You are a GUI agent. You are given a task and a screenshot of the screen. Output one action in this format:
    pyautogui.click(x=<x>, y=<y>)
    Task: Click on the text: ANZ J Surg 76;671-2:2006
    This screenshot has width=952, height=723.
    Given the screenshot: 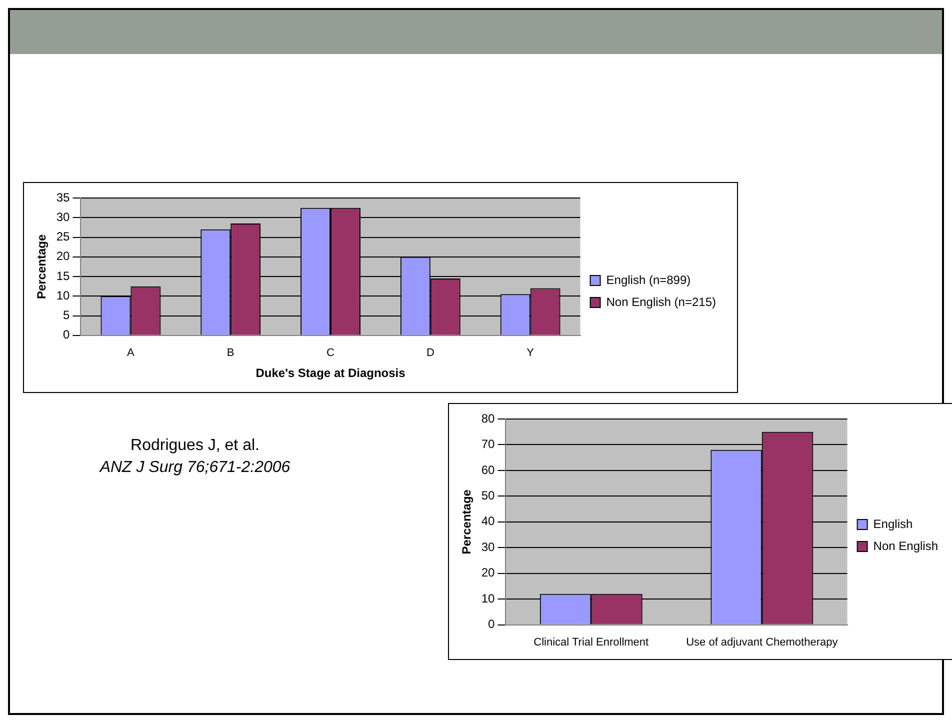 What is the action you would take?
    pyautogui.click(x=195, y=468)
    